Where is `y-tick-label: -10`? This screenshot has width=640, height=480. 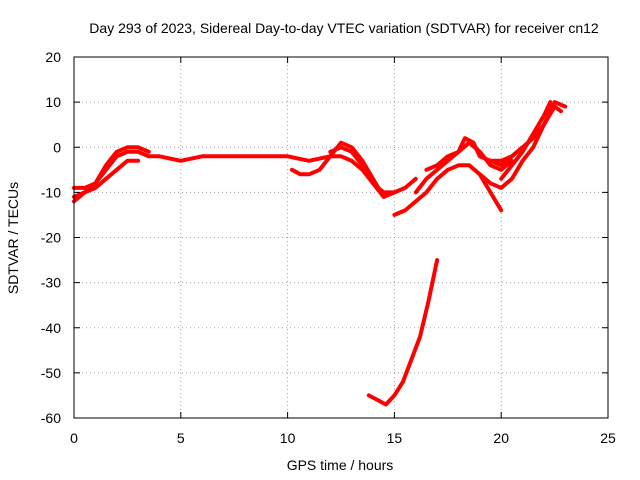
y-tick-label: -10 is located at coordinates (51, 192).